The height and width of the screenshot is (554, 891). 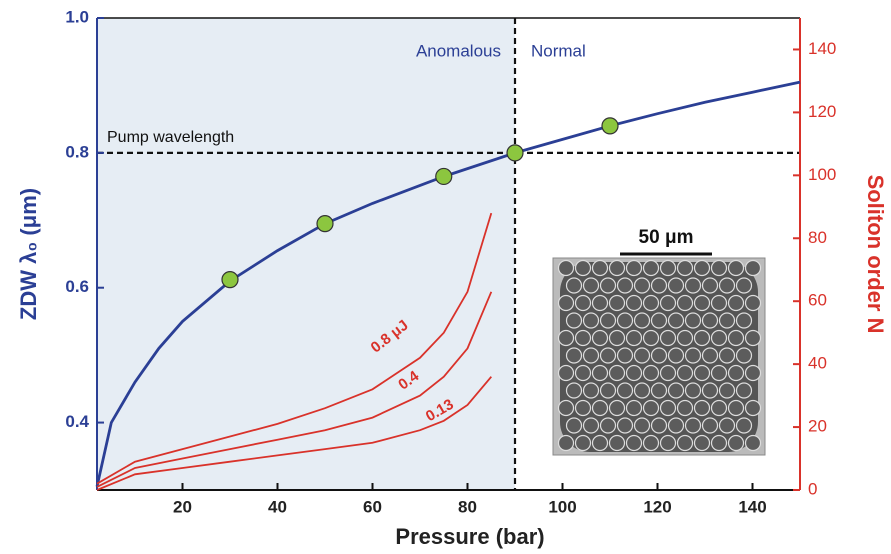 I want to click on soliton-curve, so click(x=294, y=433).